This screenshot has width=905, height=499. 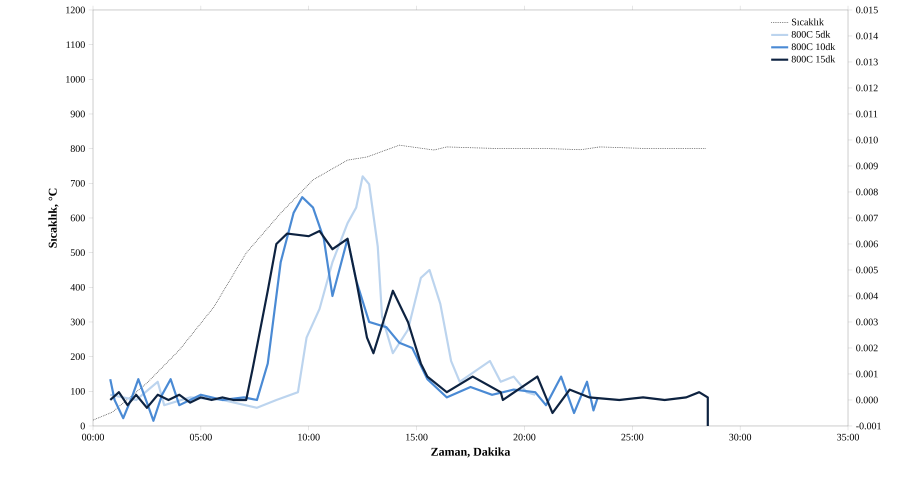 What do you see at coordinates (77, 183) in the screenshot?
I see `y-tick-label: 700` at bounding box center [77, 183].